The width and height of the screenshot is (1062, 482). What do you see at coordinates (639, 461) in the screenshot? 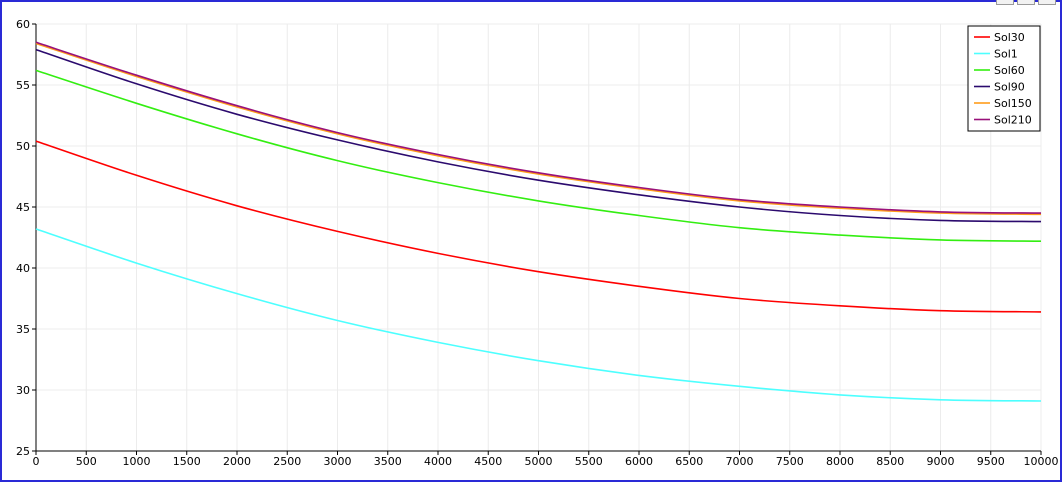
I see `x-tick-label: 6000` at bounding box center [639, 461].